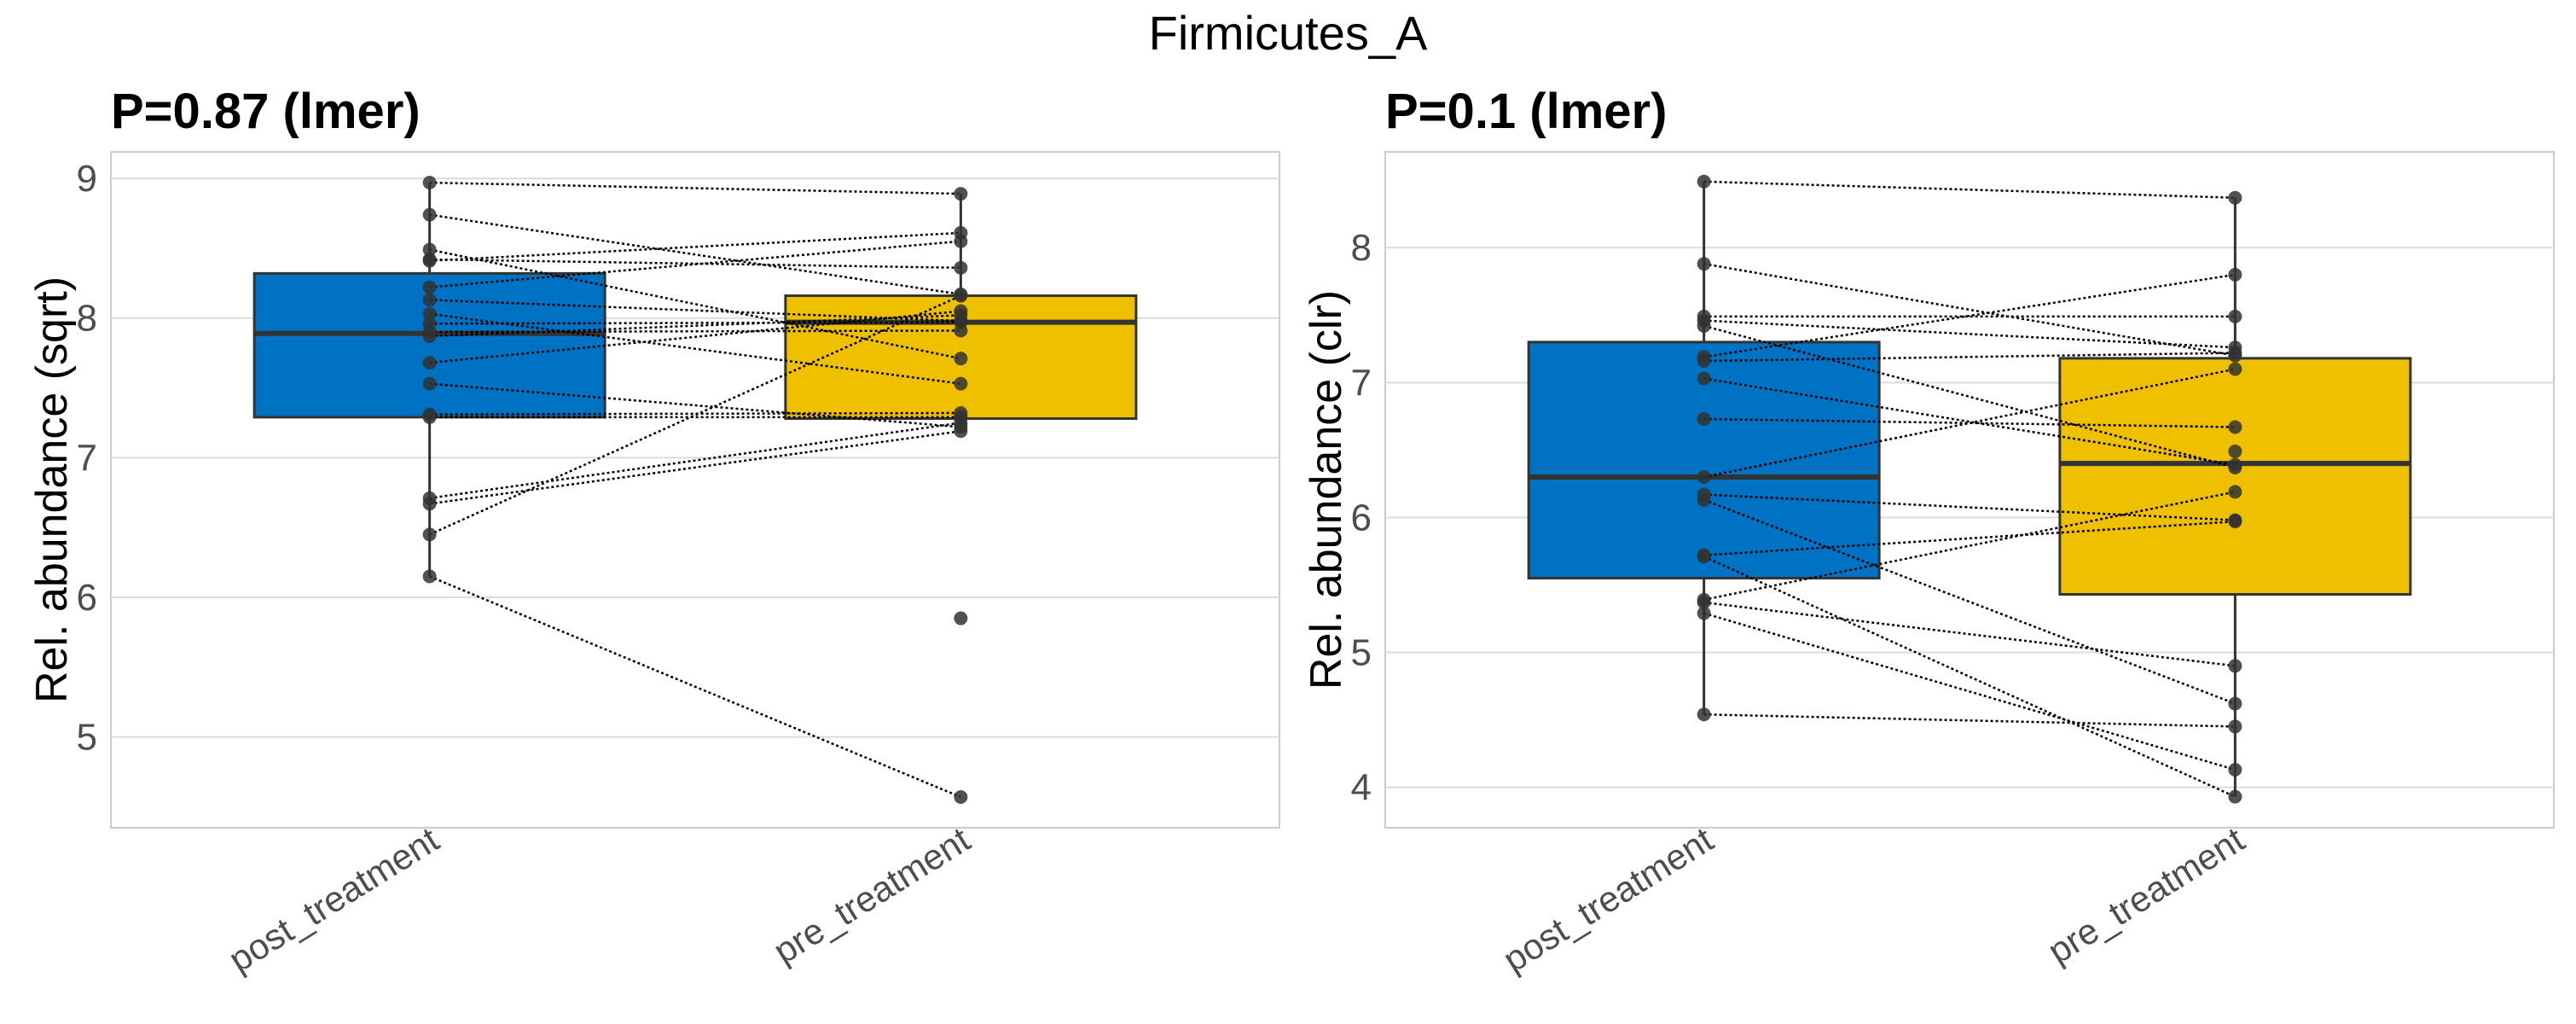  What do you see at coordinates (1288, 33) in the screenshot?
I see `figure-title: Firmicutes_A` at bounding box center [1288, 33].